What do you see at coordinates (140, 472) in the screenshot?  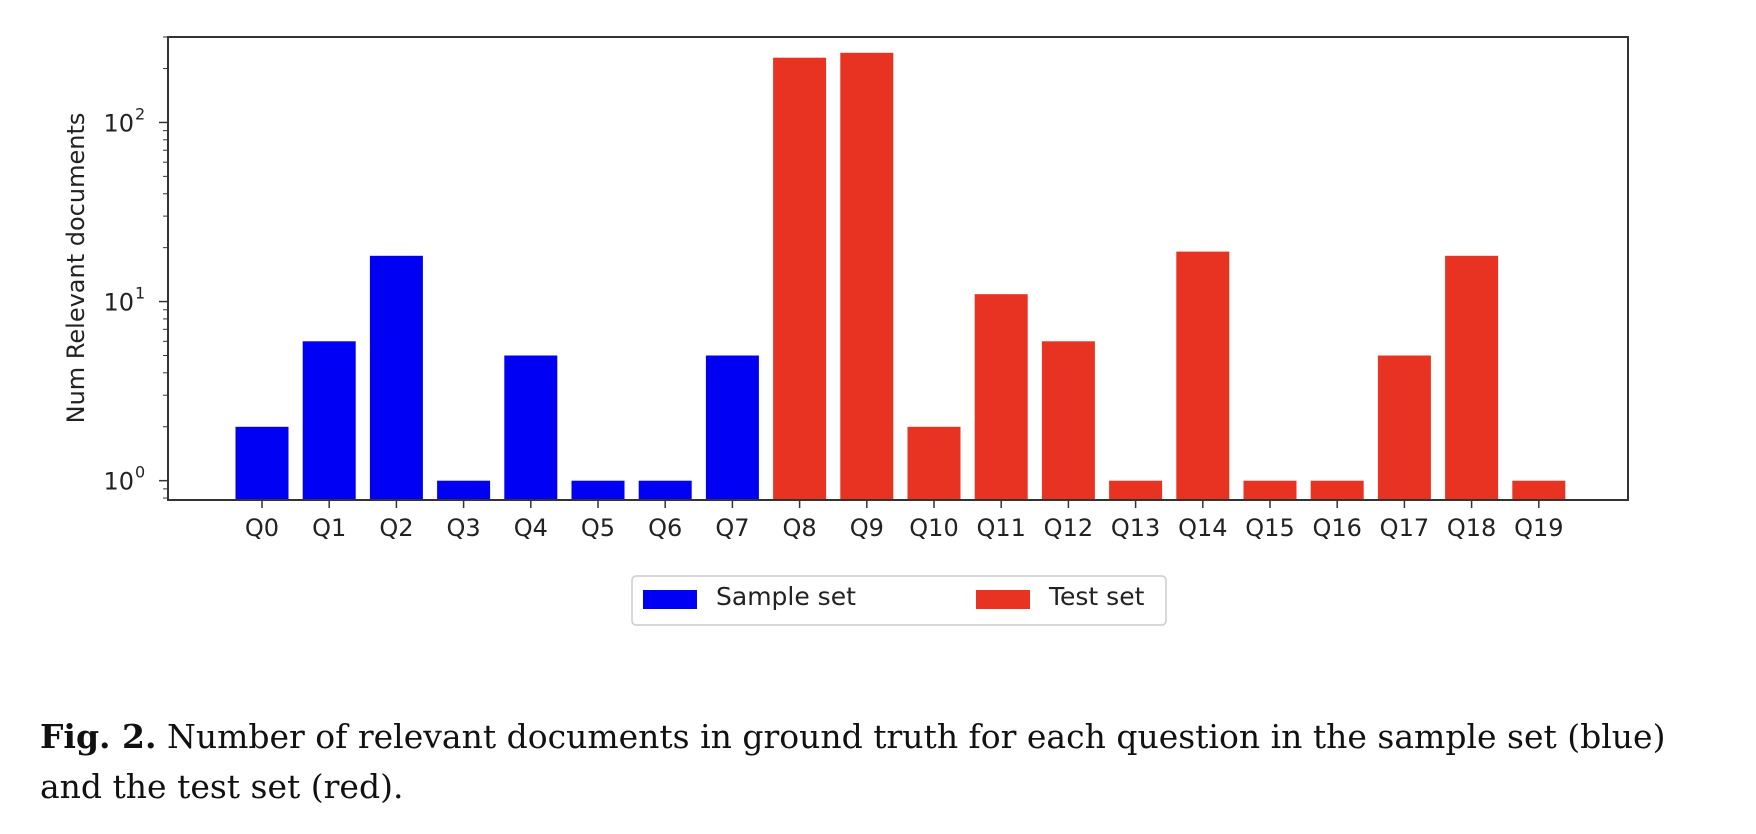 I see `y-tick-exponent-0: 0` at bounding box center [140, 472].